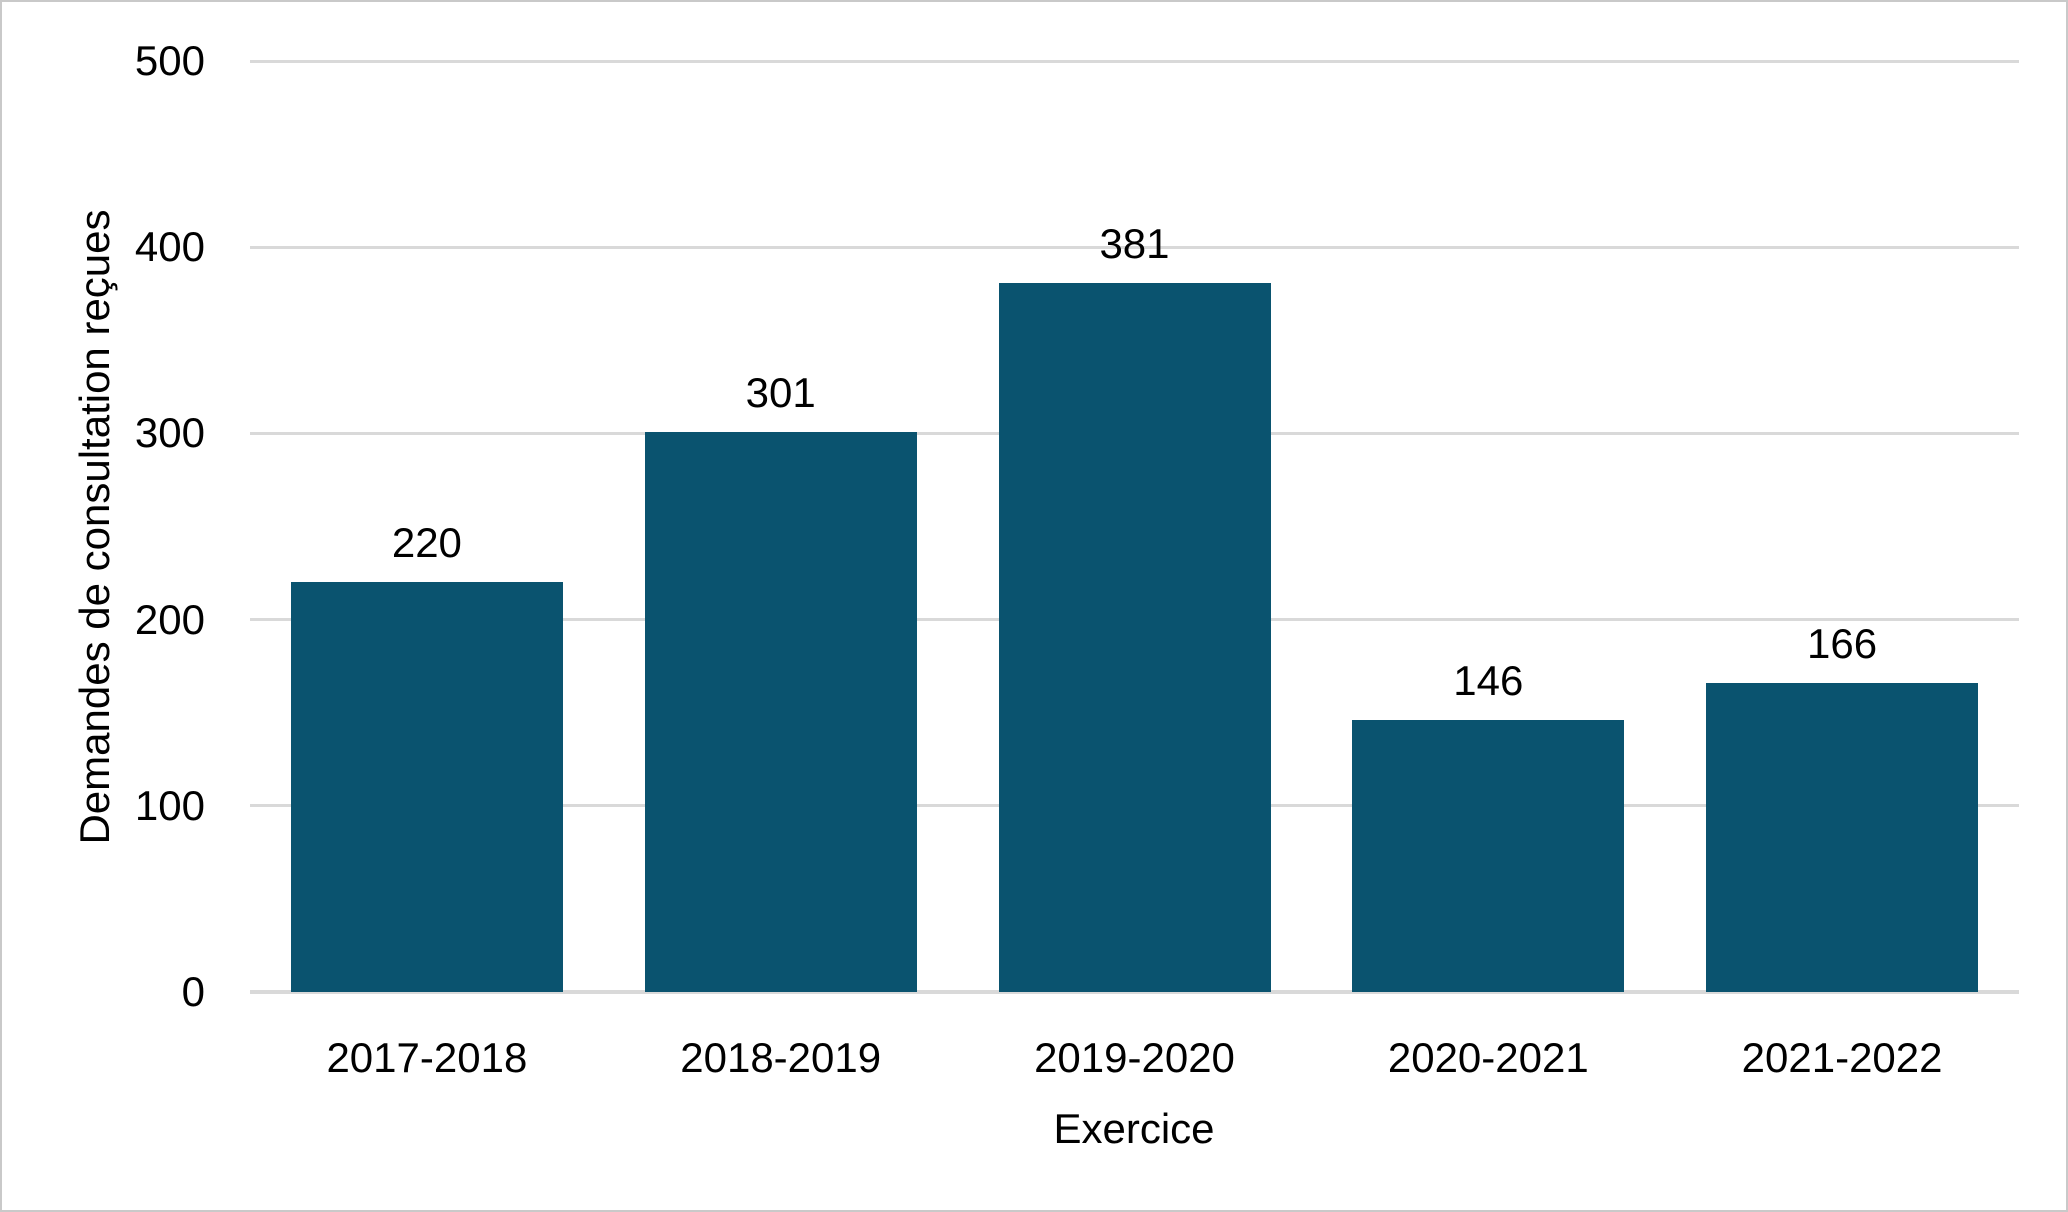  Describe the element at coordinates (169, 619) in the screenshot. I see `y-tick-label: 200` at that location.